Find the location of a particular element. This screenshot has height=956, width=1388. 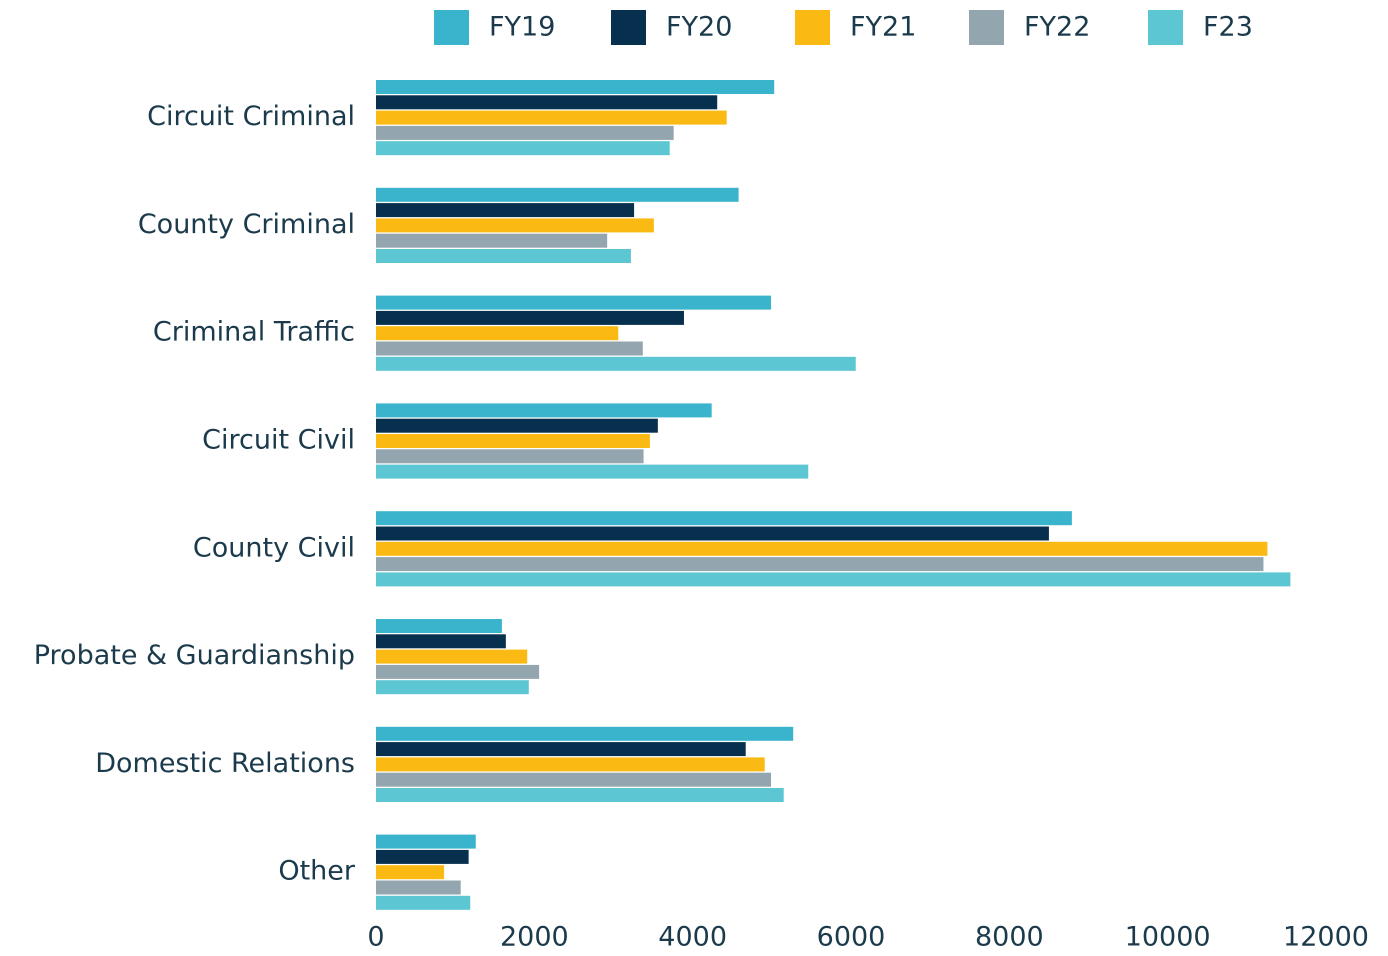

x-tick-label: 2000 is located at coordinates (534, 937).